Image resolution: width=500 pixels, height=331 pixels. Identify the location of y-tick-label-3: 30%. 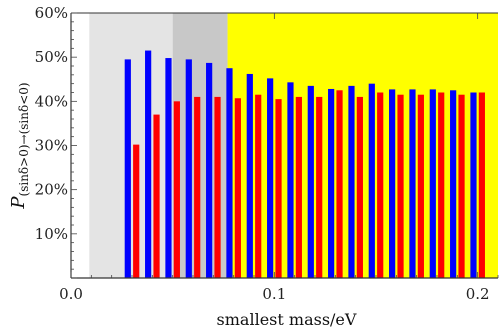
(51, 146).